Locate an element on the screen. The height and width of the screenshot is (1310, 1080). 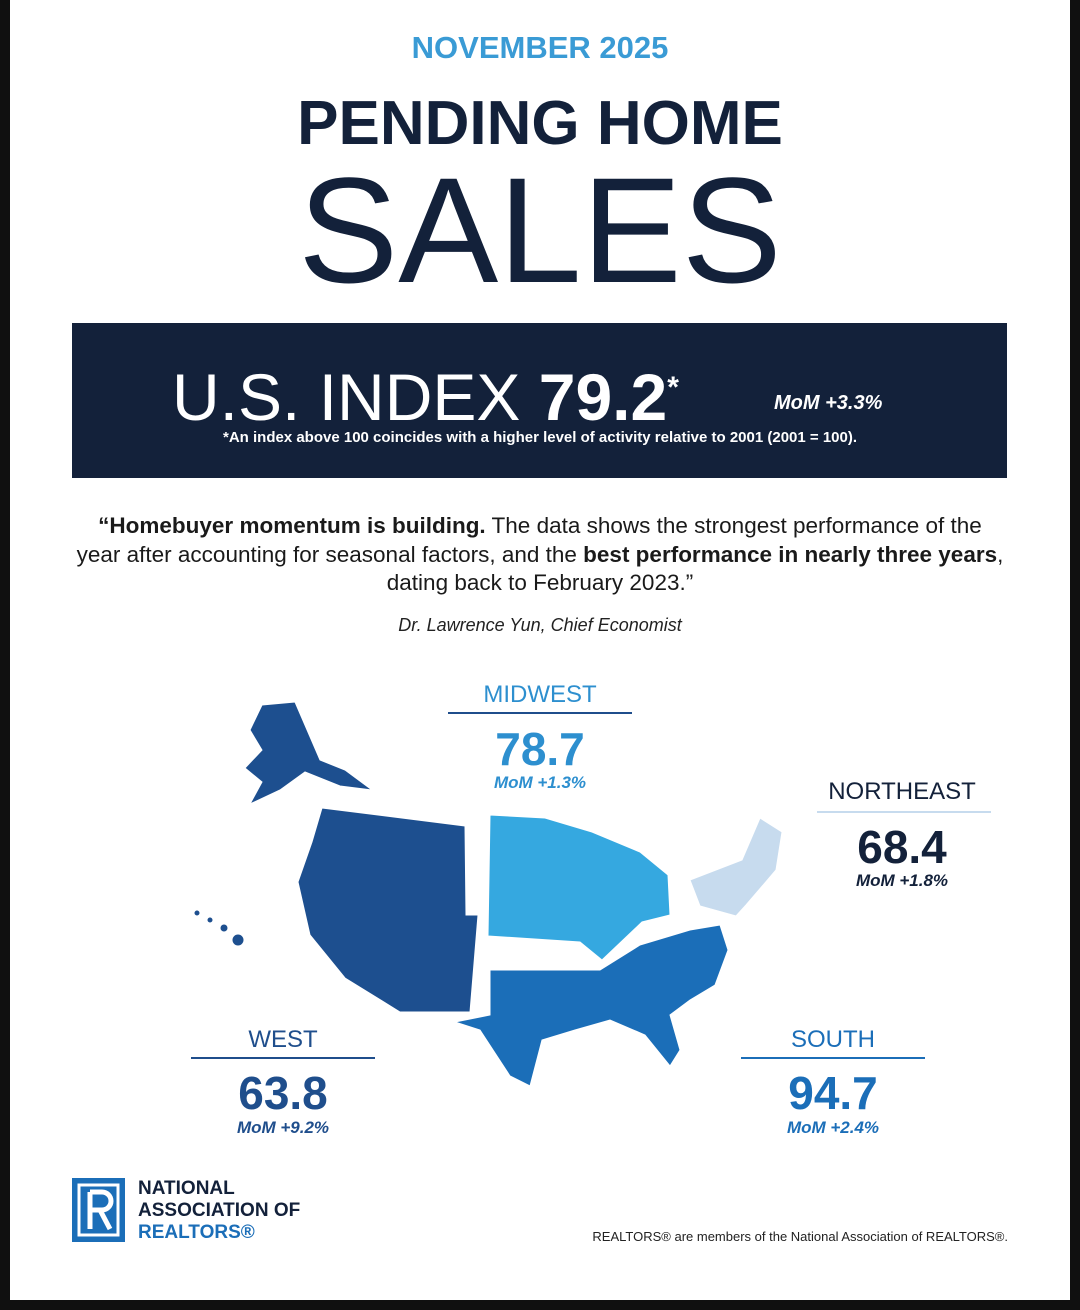
logo-r is located at coordinates (100, 1210).